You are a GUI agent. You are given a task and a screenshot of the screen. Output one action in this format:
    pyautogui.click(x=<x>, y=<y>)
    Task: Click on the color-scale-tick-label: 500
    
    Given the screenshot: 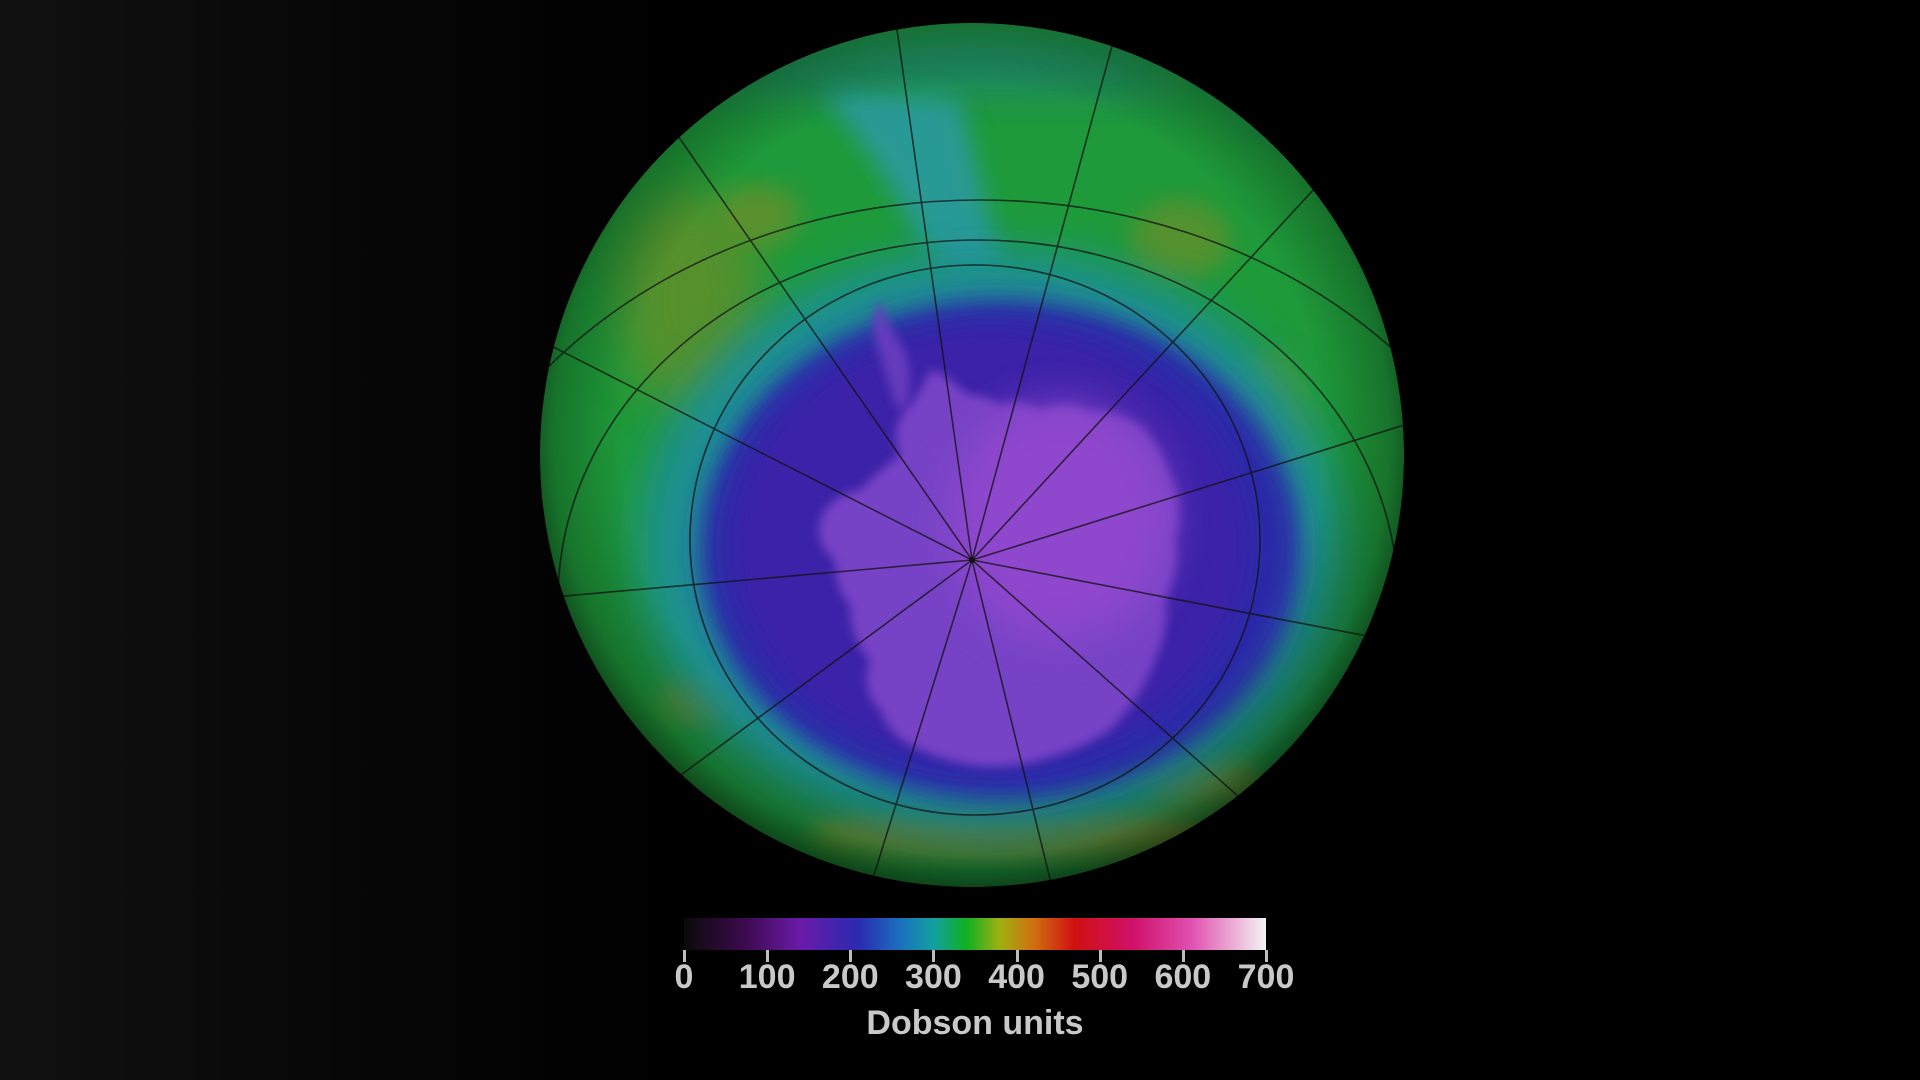 What is the action you would take?
    pyautogui.click(x=1100, y=977)
    